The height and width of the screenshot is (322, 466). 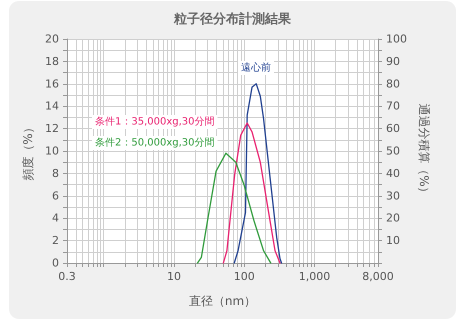 I want to click on y-tick-label: 14, so click(x=52, y=106).